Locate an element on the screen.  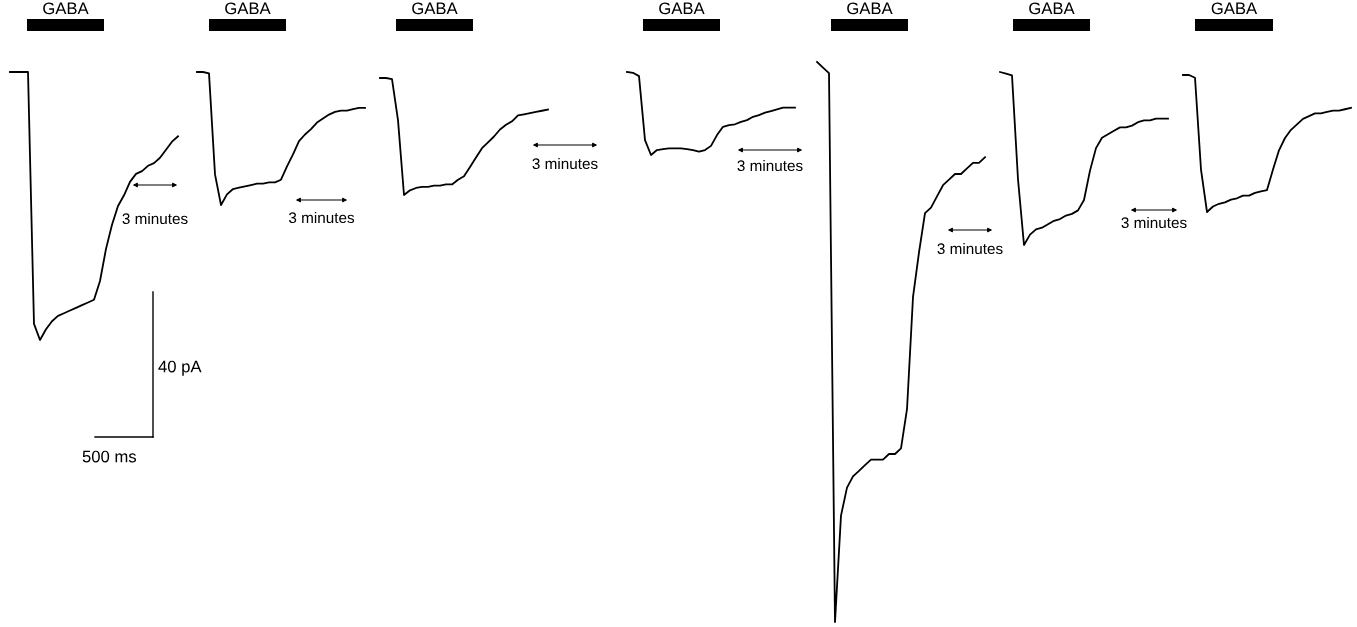
text: 500 ms is located at coordinates (109, 456).